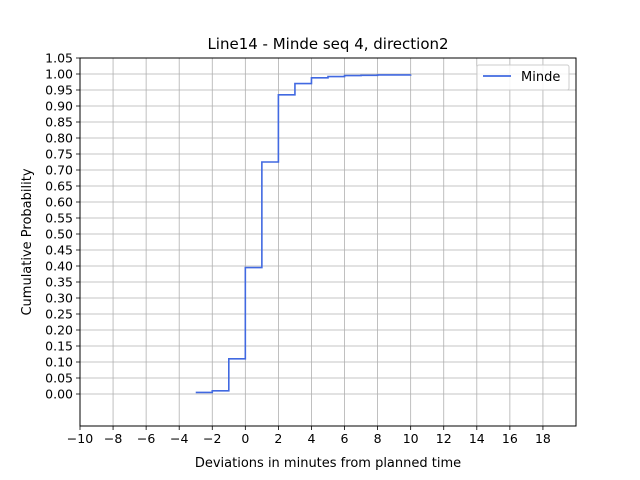  What do you see at coordinates (540, 77) in the screenshot?
I see `legend-label-minde: Minde` at bounding box center [540, 77].